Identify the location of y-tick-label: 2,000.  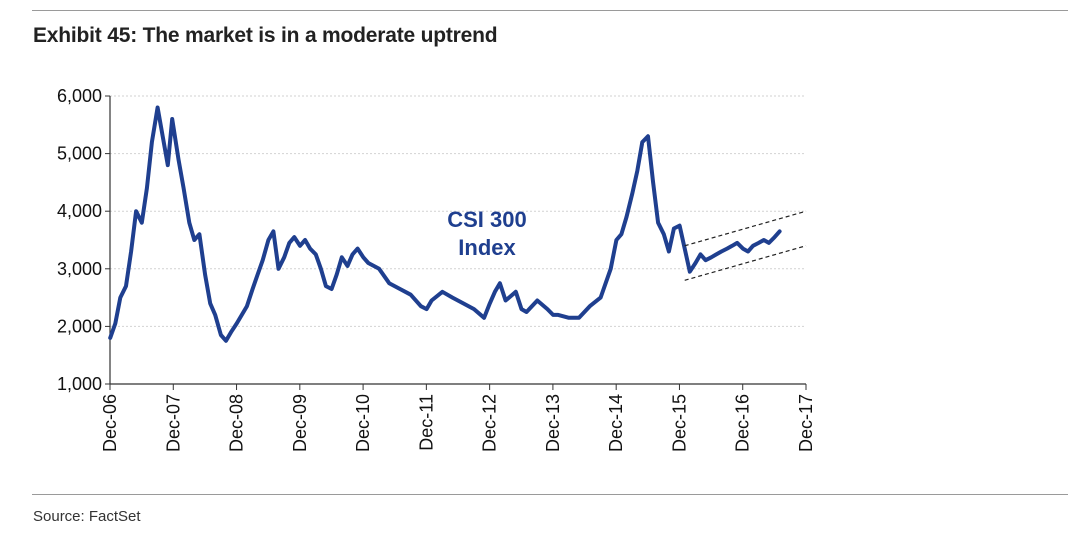
(79, 326).